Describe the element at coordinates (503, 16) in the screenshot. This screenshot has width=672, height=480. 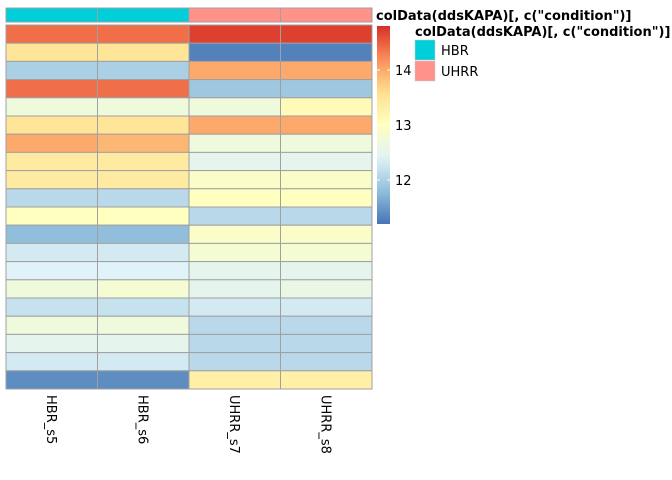
I see `annotation-title: colData(ddsKAPA)[, c("condition")]` at that location.